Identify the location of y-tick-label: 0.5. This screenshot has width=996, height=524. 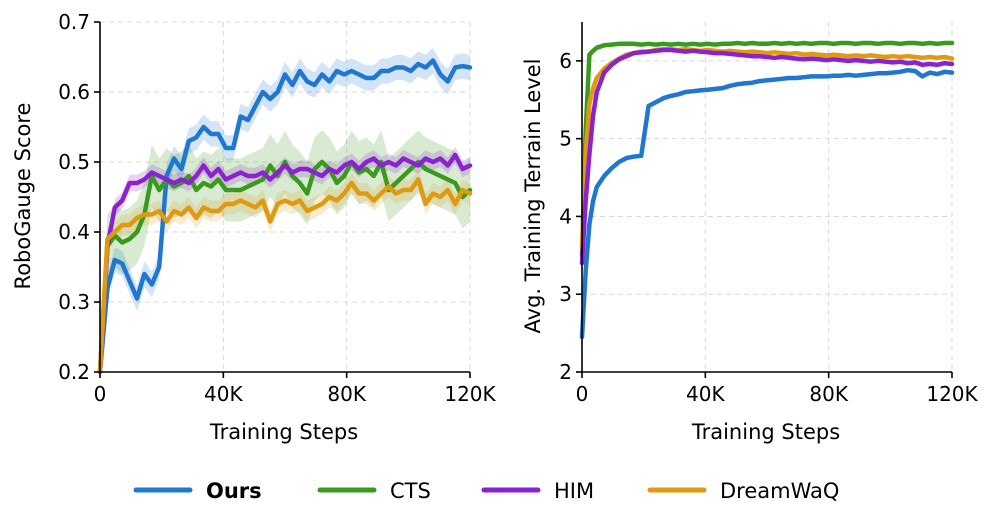
(74, 162).